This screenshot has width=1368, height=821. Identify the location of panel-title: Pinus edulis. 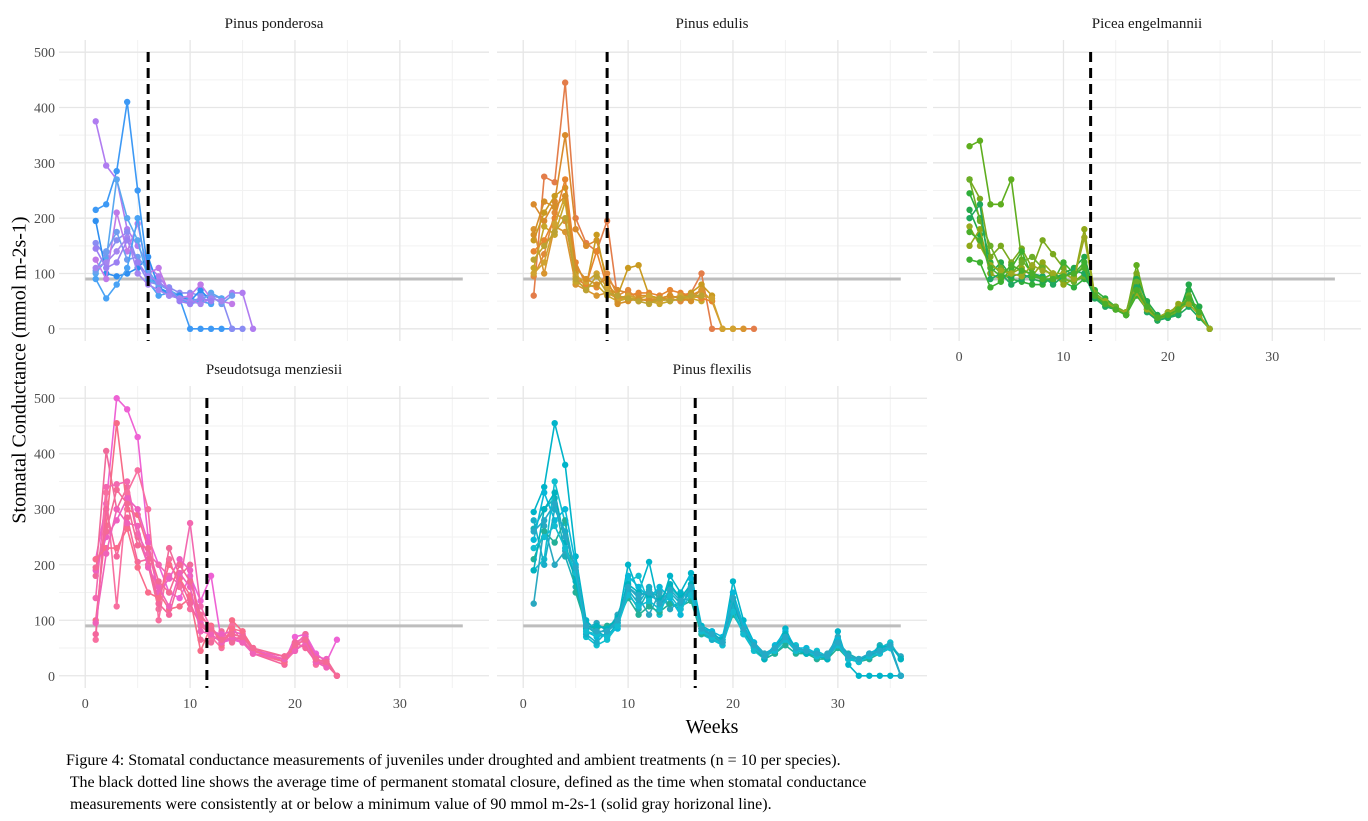
(712, 24).